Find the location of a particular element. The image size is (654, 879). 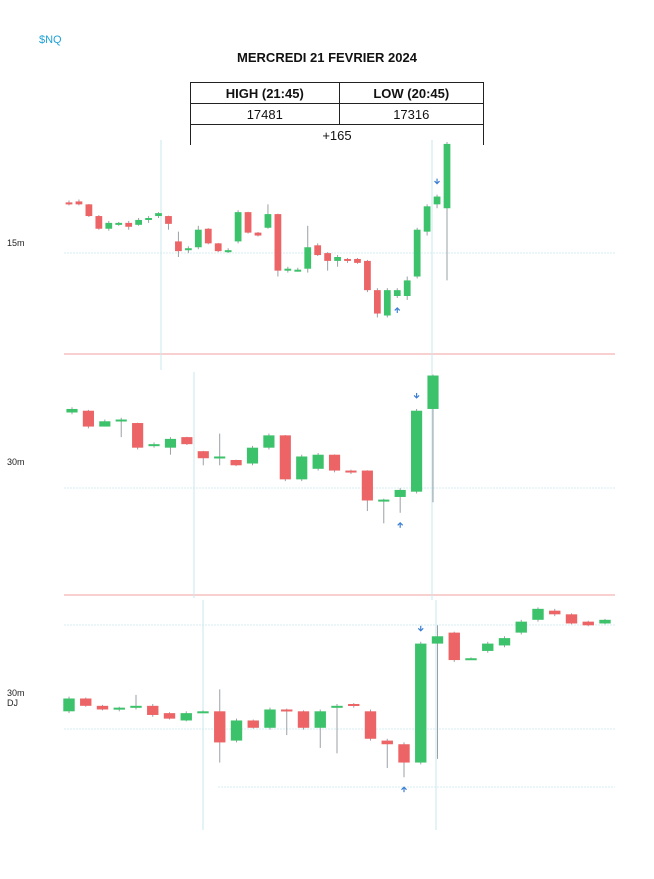

stats-header-row: HIGH (21:45) LOW (20:45) is located at coordinates (337, 93).